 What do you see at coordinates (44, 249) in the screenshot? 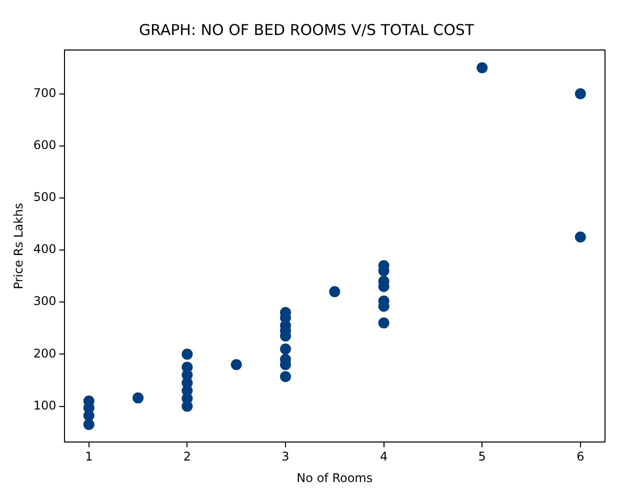
I see `y-tick-label: 400` at bounding box center [44, 249].